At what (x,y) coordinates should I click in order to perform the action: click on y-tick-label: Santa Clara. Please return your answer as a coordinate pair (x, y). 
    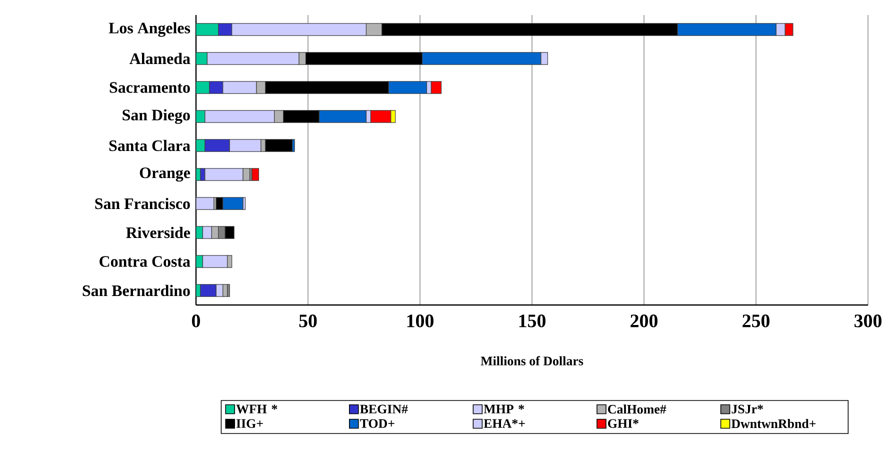
    Looking at the image, I should click on (149, 146).